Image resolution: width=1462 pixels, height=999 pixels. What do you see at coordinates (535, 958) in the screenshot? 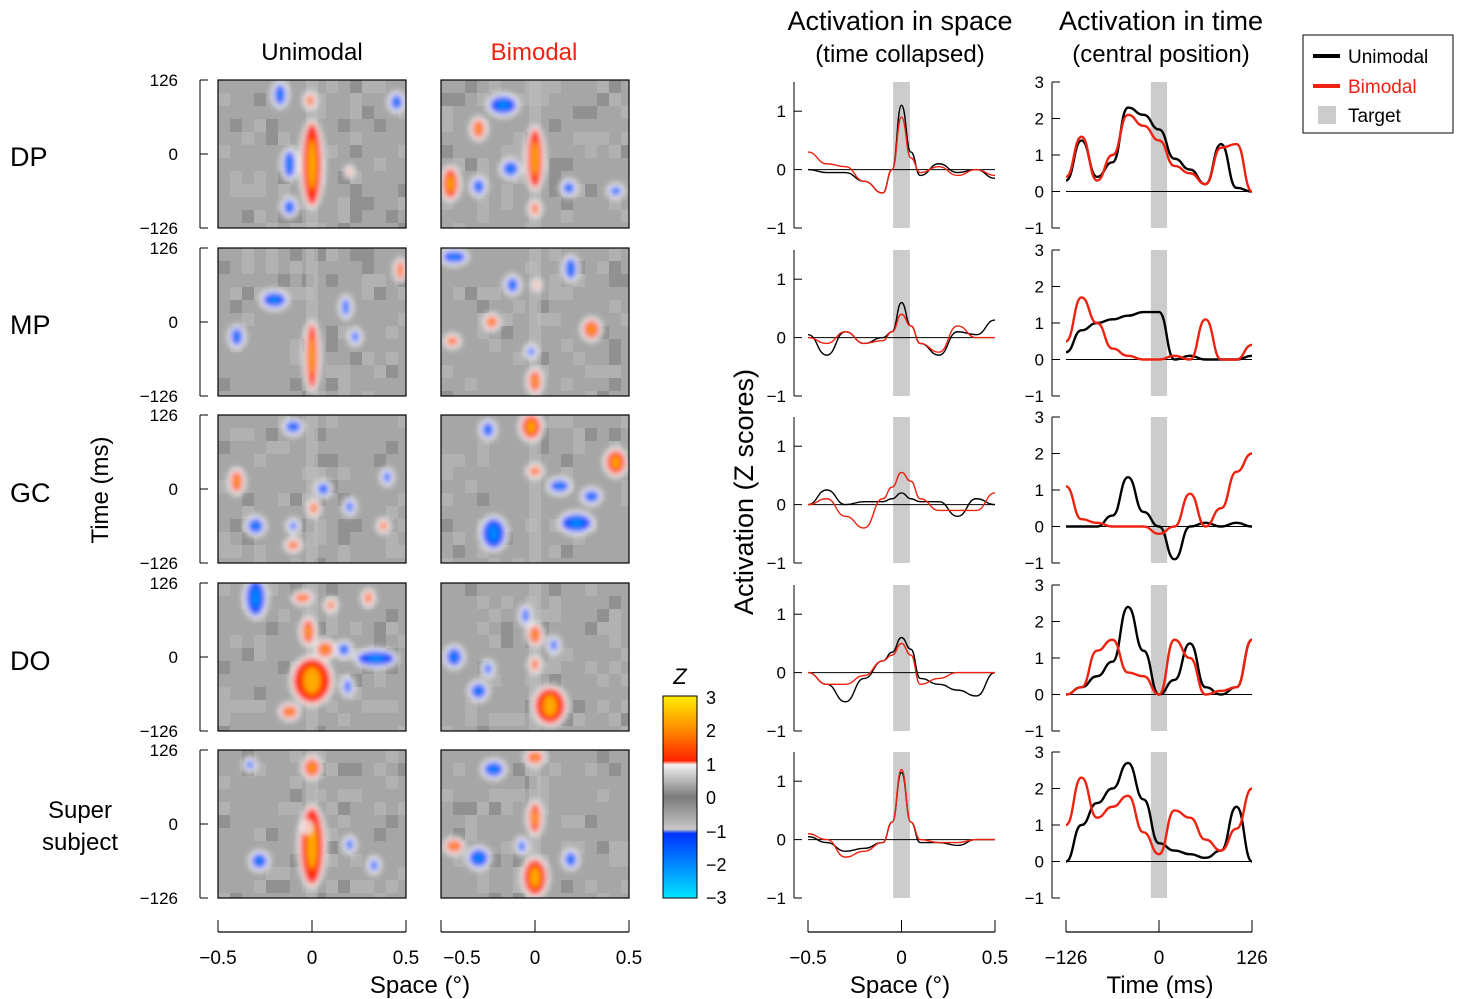
I see `map-xtick: 0` at bounding box center [535, 958].